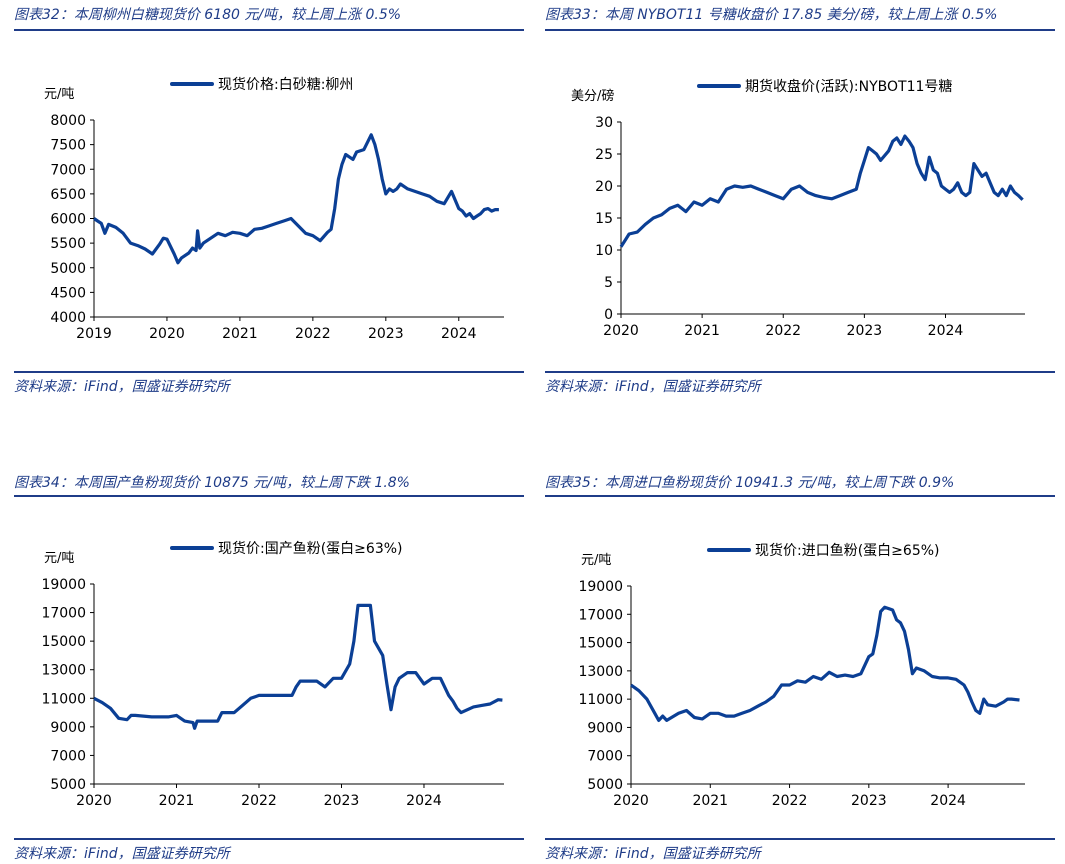 This screenshot has height=864, width=1065. I want to click on y-tick-label: 8000, so click(68, 121).